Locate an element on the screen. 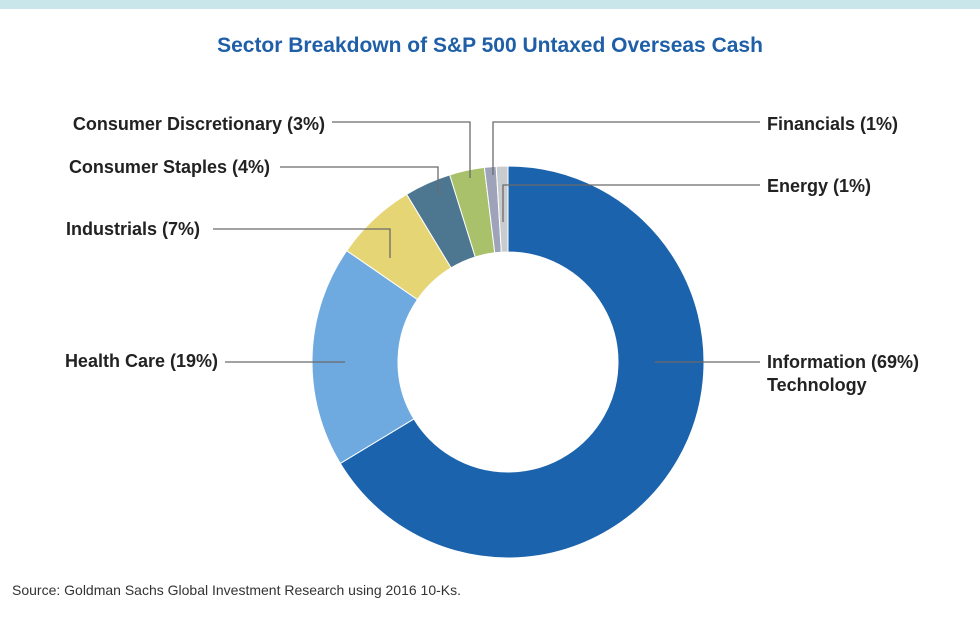 Image resolution: width=980 pixels, height=622 pixels. donut-hole is located at coordinates (508, 362).